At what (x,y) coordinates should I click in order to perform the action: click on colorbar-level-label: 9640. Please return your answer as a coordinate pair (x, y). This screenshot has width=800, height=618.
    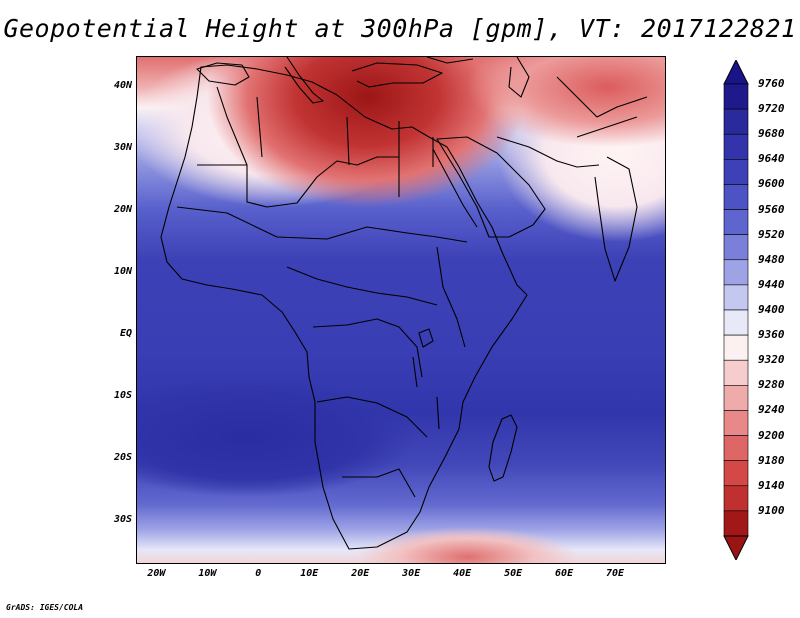
    Looking at the image, I should click on (771, 159).